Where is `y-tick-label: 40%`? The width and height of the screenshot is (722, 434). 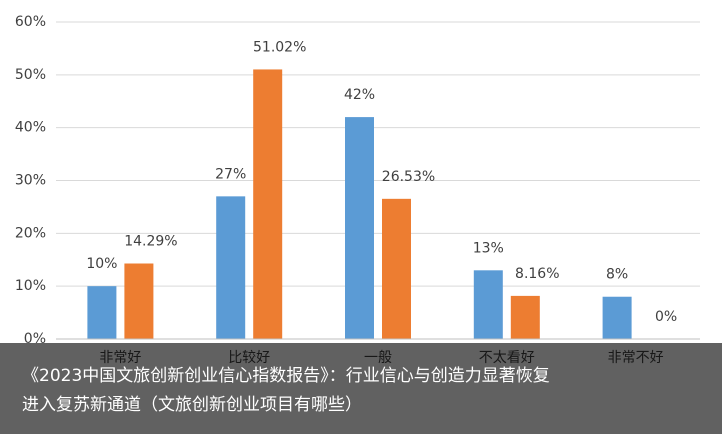 y-tick-label: 40% is located at coordinates (30, 128).